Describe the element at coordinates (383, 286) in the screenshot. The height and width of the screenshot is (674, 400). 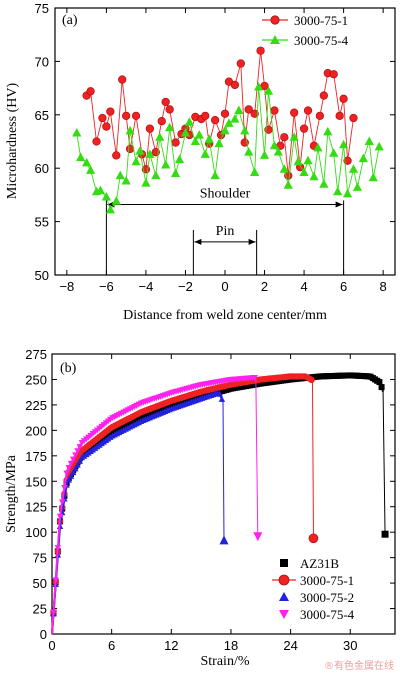
I see `x-tick-label: 8` at that location.